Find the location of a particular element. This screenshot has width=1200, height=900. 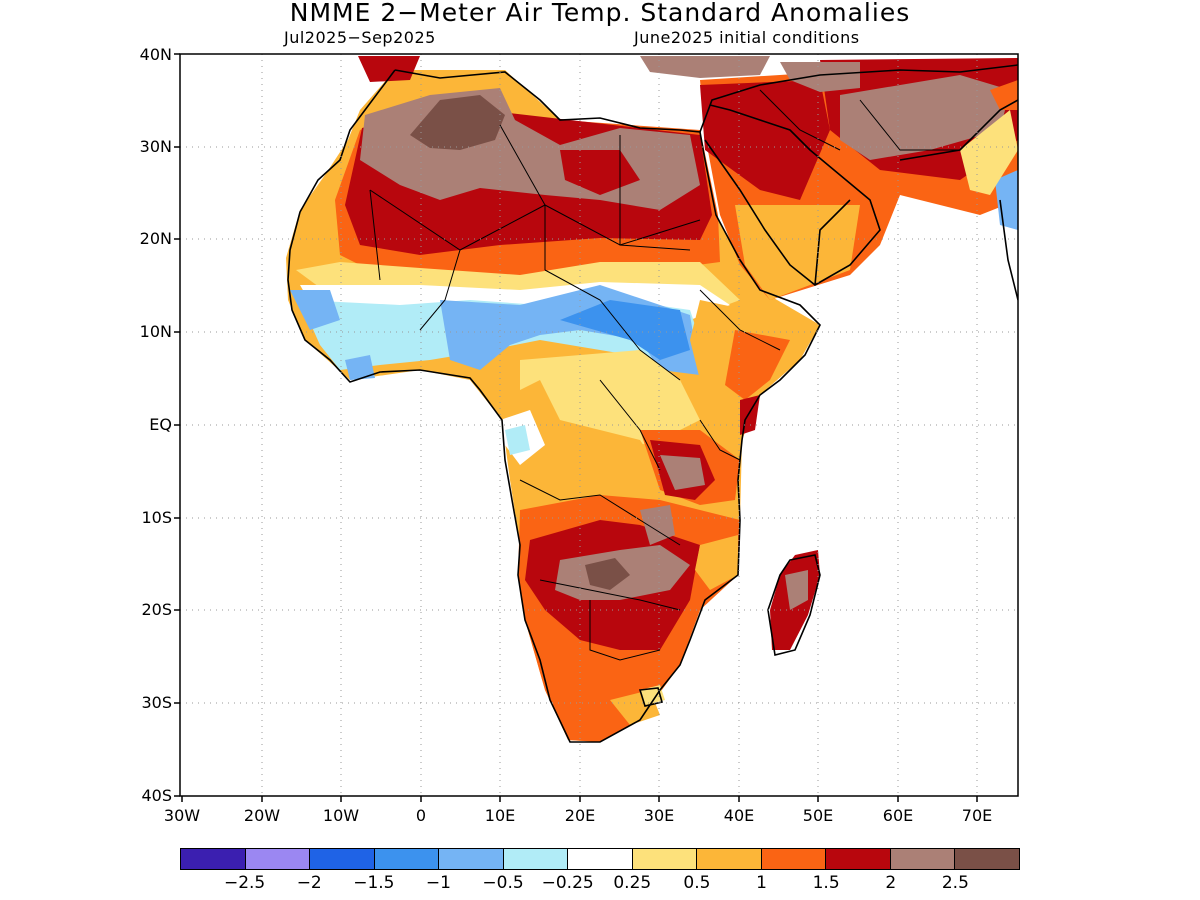

lat-label: 40S is located at coordinates (156, 795).